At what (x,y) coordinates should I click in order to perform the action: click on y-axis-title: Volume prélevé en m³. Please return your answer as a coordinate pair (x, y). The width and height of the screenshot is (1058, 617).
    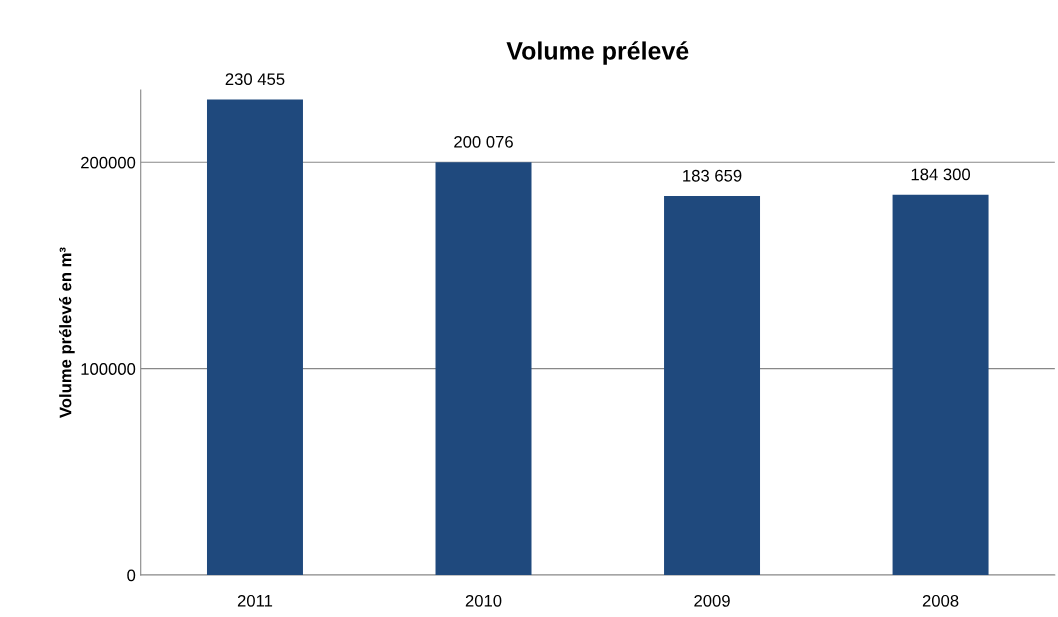
    Looking at the image, I should click on (67, 332).